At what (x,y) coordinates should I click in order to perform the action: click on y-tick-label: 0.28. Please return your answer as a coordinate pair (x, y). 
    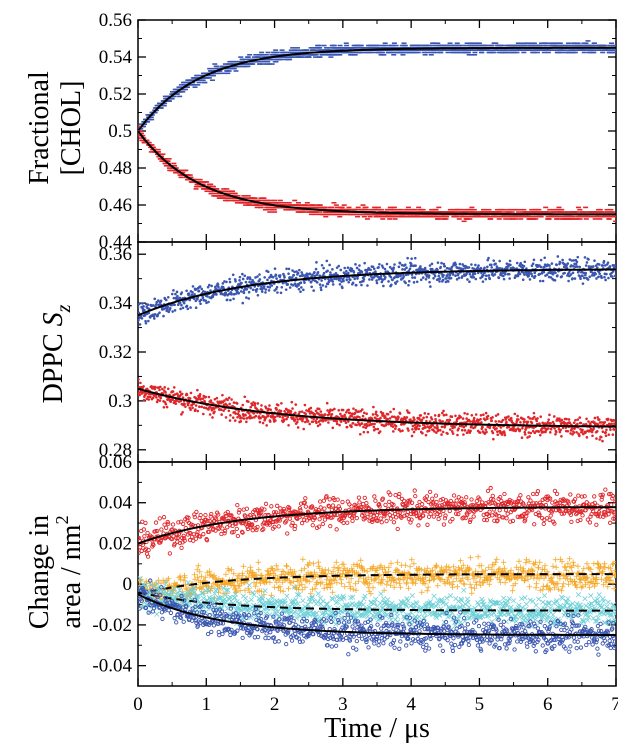
    Looking at the image, I should click on (115, 450).